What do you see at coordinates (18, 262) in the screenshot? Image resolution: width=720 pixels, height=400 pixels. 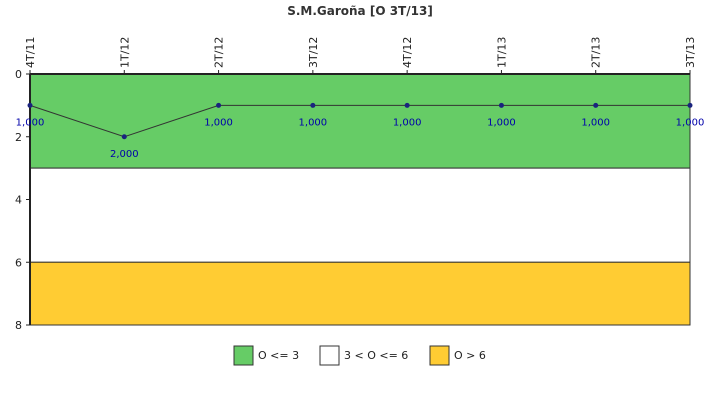 I see `y-tick-label: 6` at bounding box center [18, 262].